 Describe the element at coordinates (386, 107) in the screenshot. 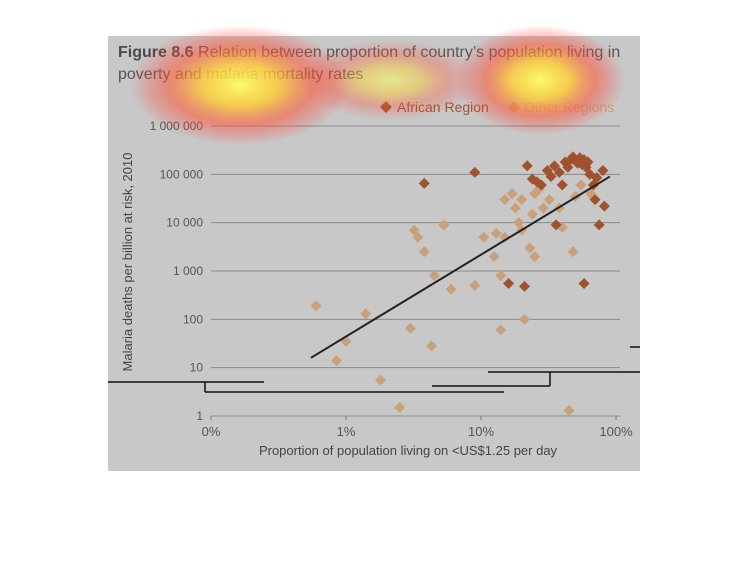

I see `legend-marker-african` at that location.